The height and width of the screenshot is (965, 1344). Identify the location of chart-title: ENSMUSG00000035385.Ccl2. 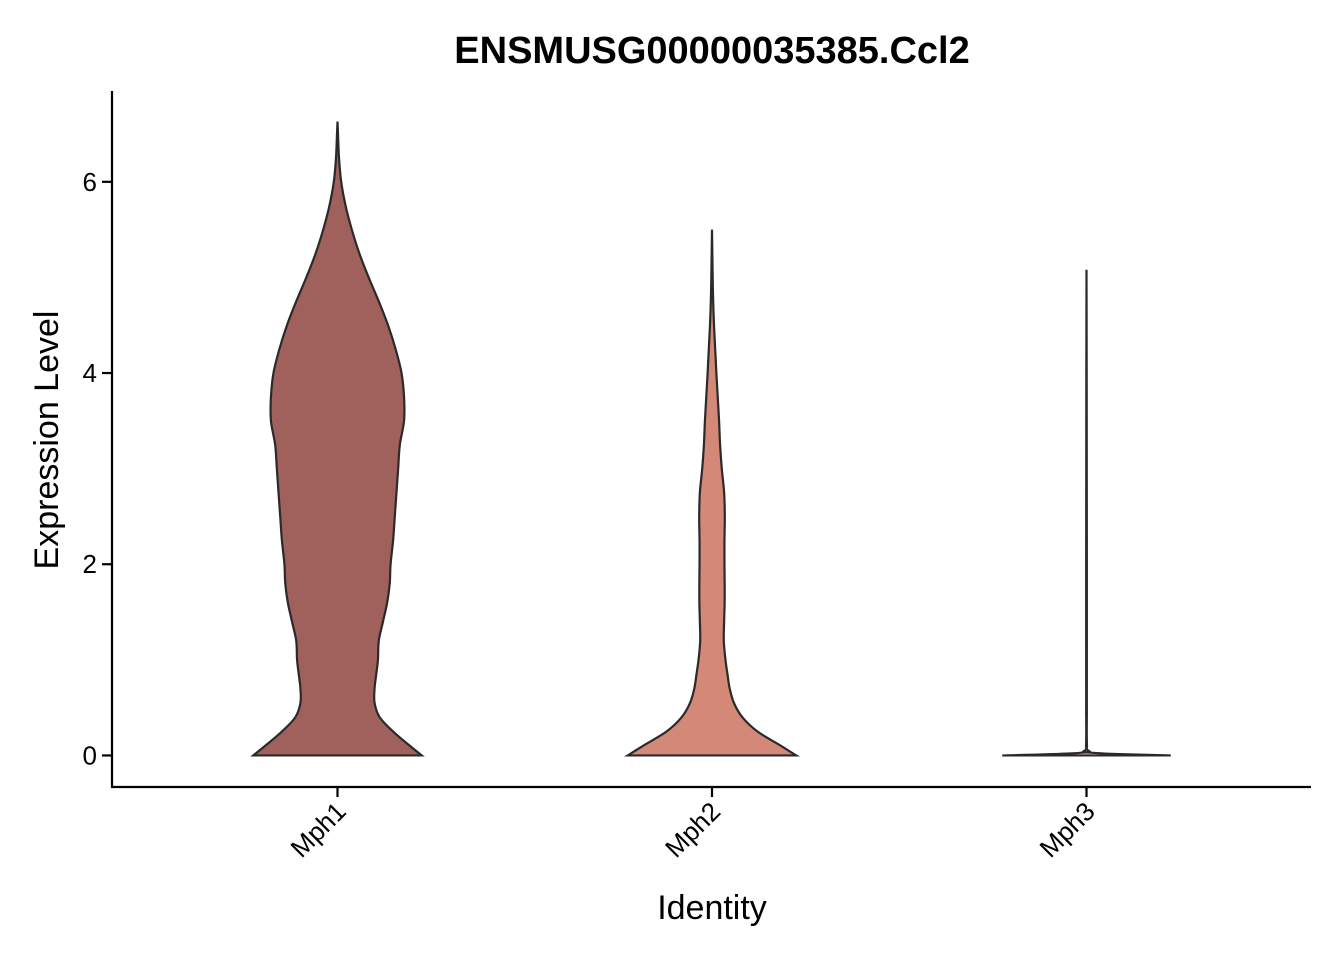
(711, 51).